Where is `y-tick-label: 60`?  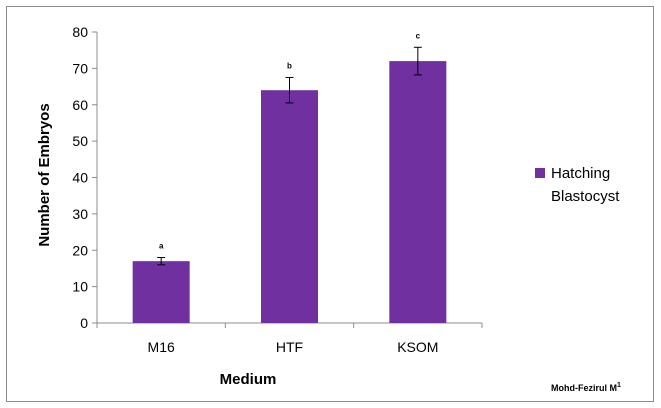
y-tick-label: 60 is located at coordinates (80, 105).